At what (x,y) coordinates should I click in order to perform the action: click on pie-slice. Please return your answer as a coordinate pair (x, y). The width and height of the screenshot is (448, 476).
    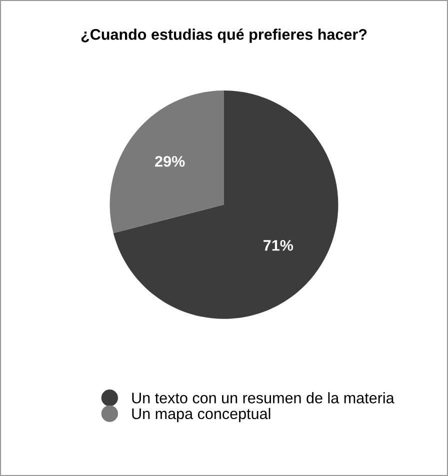
    Looking at the image, I should click on (167, 162).